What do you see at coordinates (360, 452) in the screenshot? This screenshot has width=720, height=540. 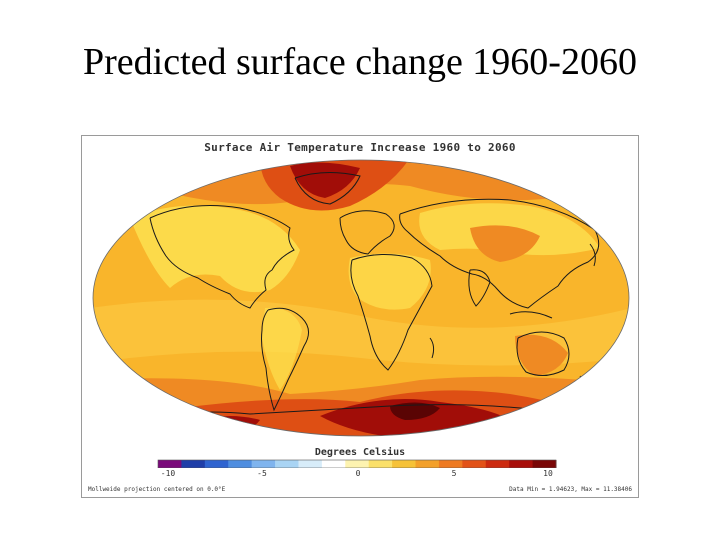 I see `legend-title: Degrees Celsius` at bounding box center [360, 452].